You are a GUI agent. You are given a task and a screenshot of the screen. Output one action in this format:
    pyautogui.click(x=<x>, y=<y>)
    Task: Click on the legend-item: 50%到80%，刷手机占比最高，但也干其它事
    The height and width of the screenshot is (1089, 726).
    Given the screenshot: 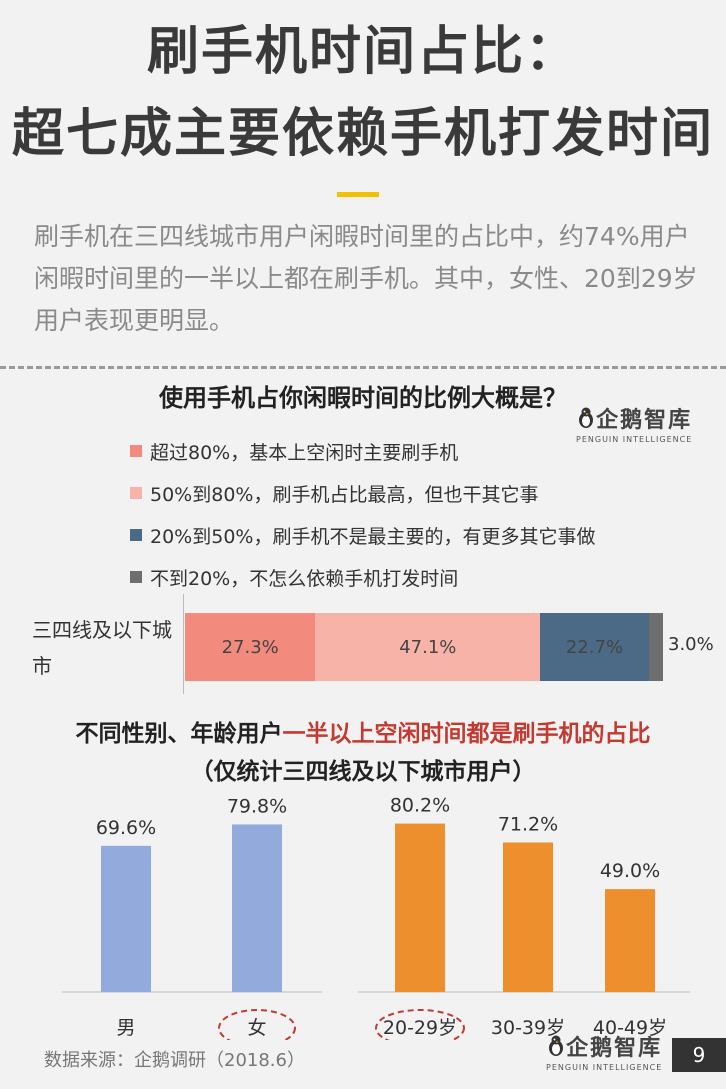 What is the action you would take?
    pyautogui.click(x=362, y=493)
    